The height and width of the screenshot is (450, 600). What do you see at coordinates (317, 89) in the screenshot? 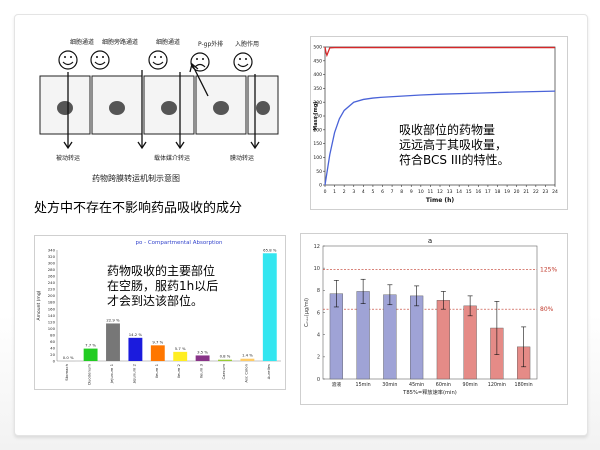
I see `y-tick-label: 350` at bounding box center [317, 89].